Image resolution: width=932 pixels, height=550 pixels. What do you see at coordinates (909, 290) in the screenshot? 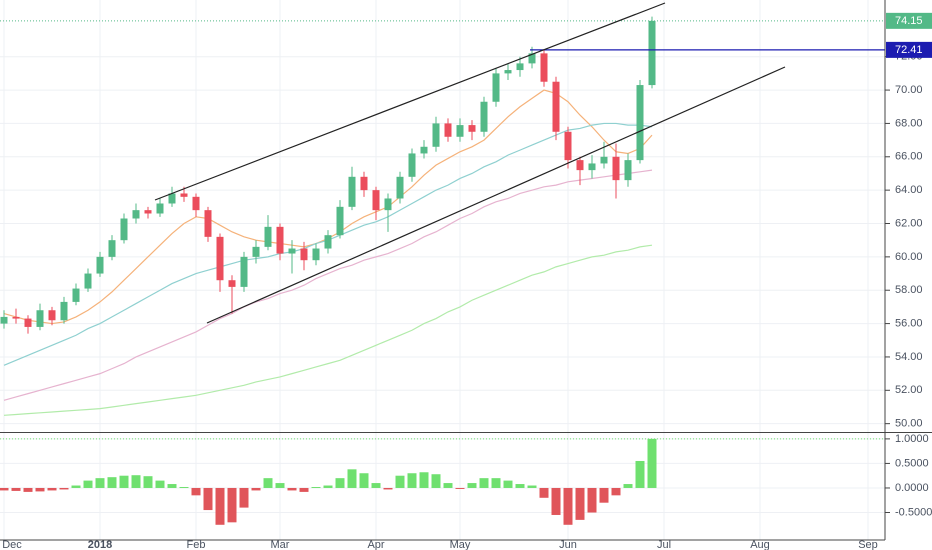
I see `y-tick-label: 58.00` at bounding box center [909, 290].